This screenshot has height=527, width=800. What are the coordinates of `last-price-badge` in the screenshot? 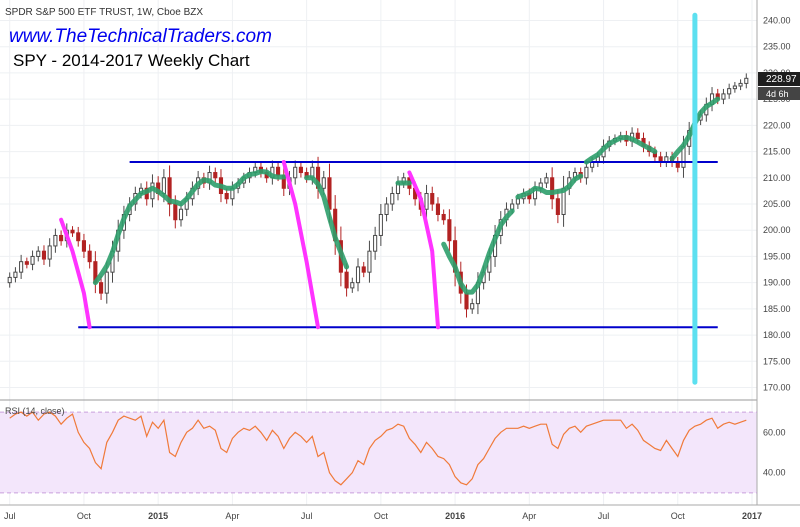 It's located at (779, 79).